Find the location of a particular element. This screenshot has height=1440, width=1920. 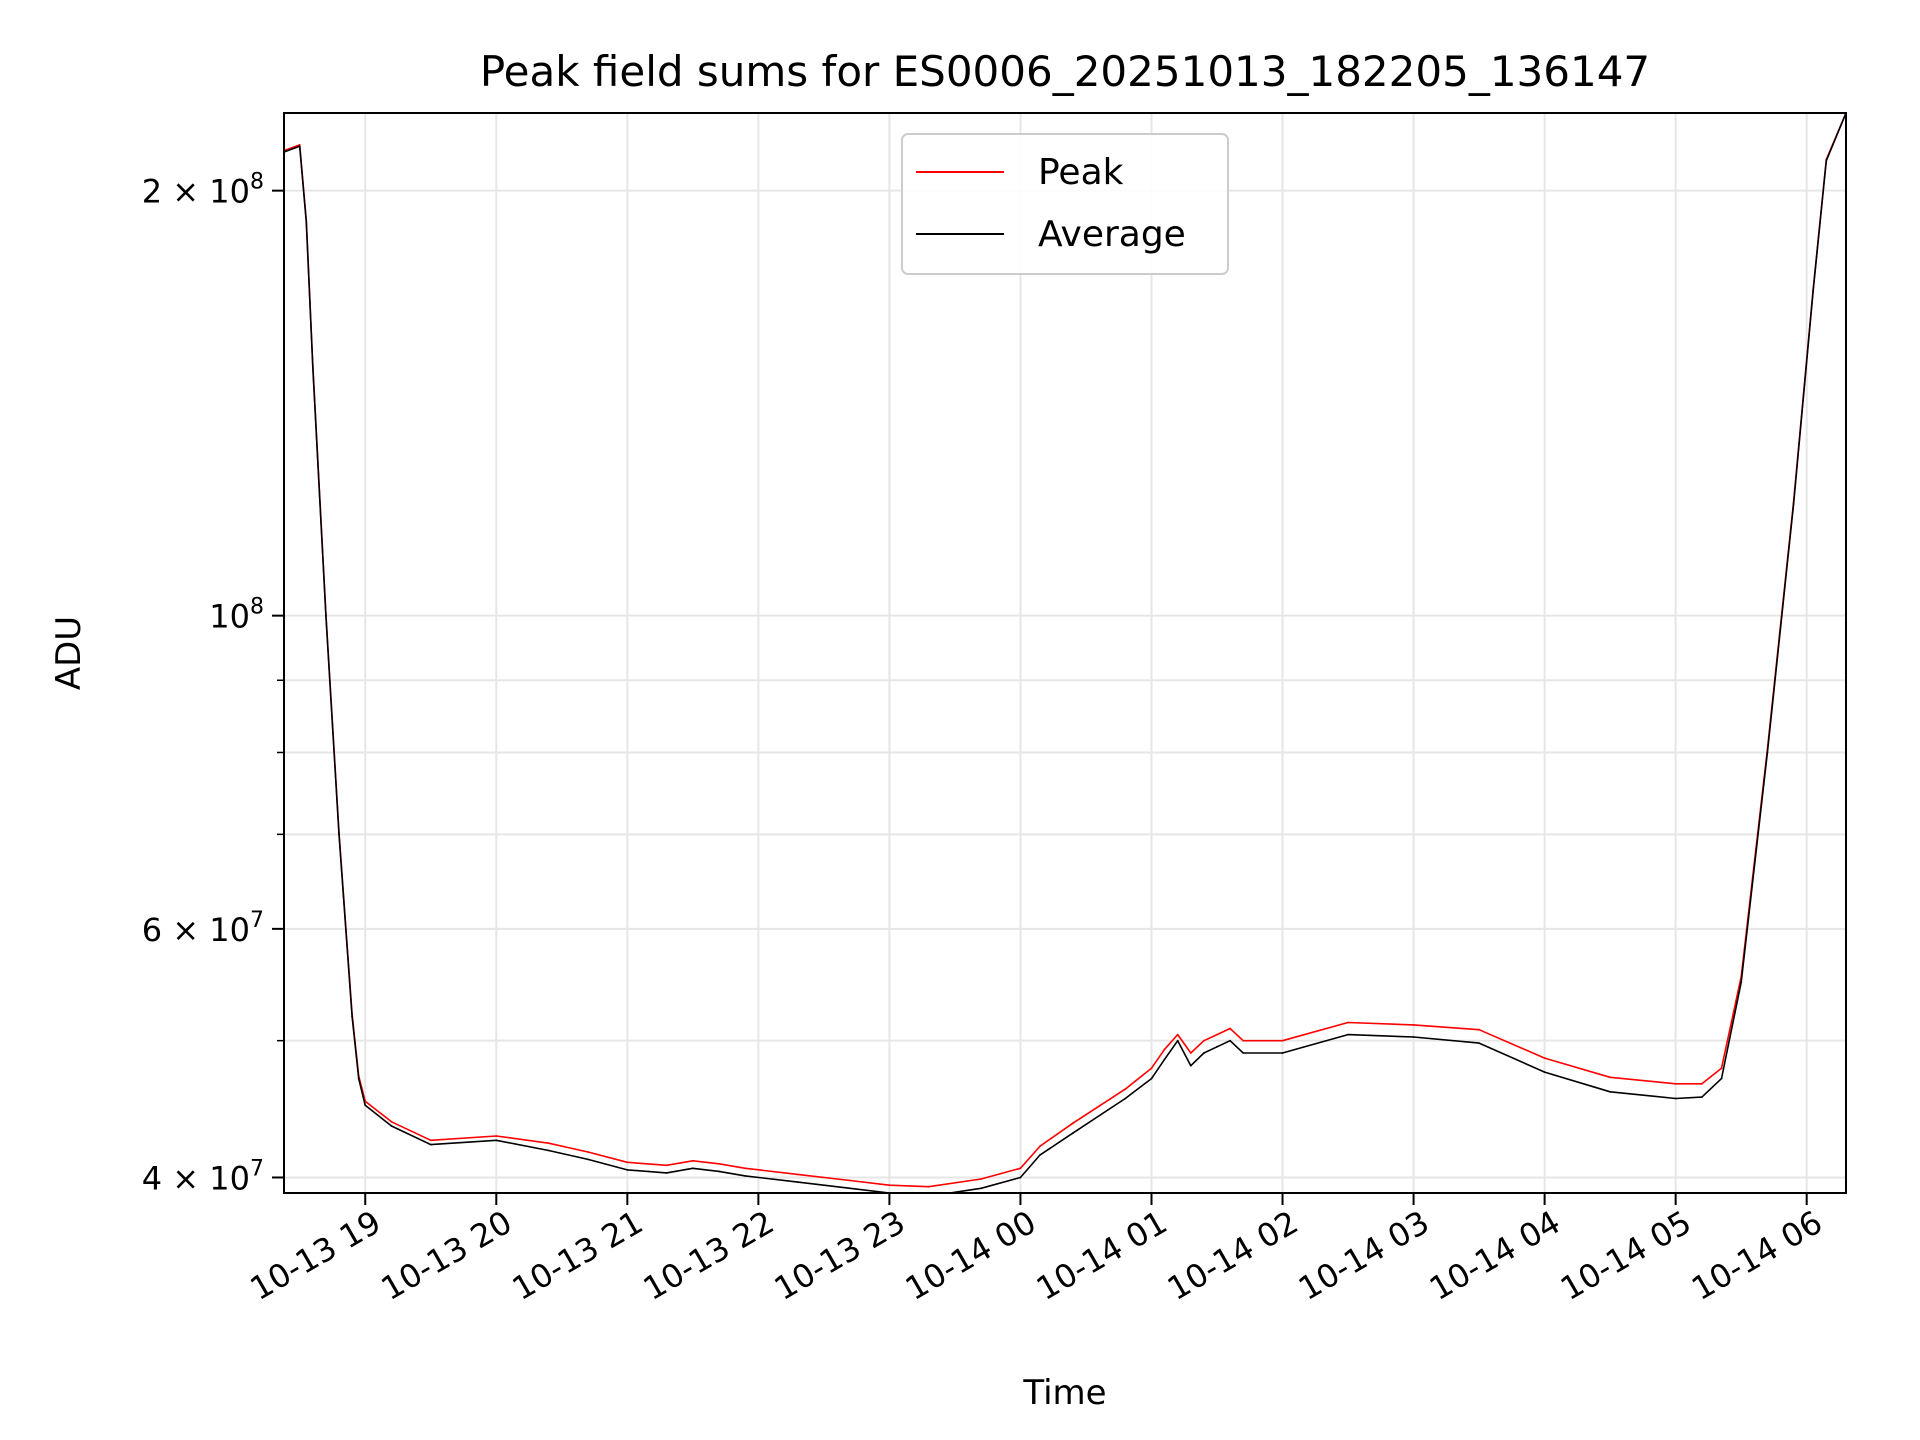

y-tick-label: 4 × 107 is located at coordinates (203, 1176).